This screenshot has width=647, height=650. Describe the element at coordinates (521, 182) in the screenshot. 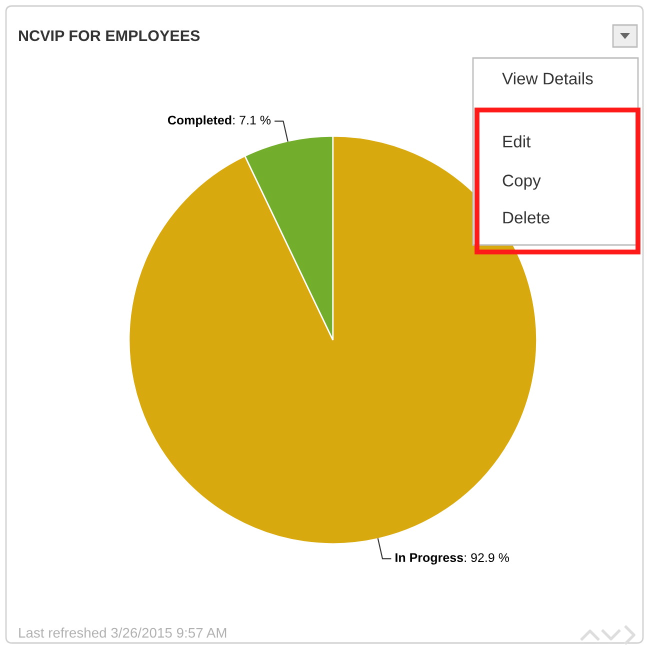

I see `text: Copy` at that location.